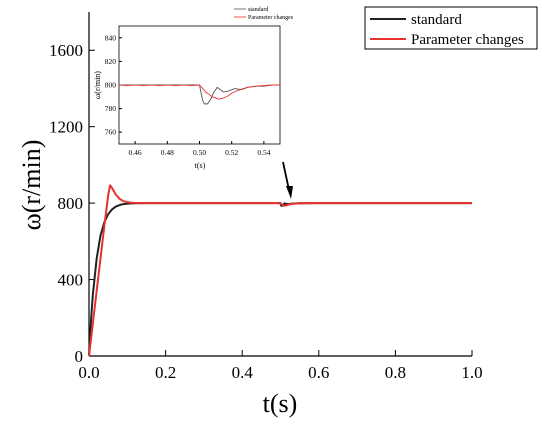 This screenshot has width=550, height=428. Describe the element at coordinates (111, 85) in the screenshot. I see `inset-y-tick-label: 800` at that location.